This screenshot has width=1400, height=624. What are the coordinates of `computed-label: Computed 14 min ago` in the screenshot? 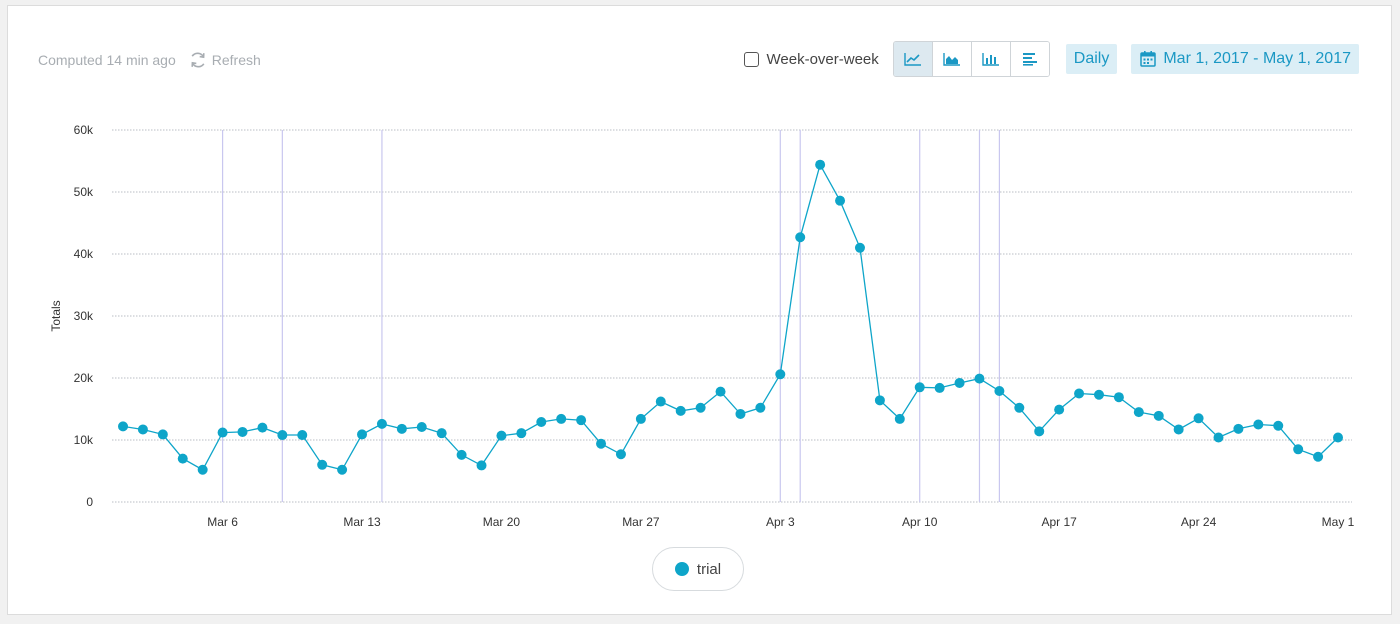 It's located at (107, 60).